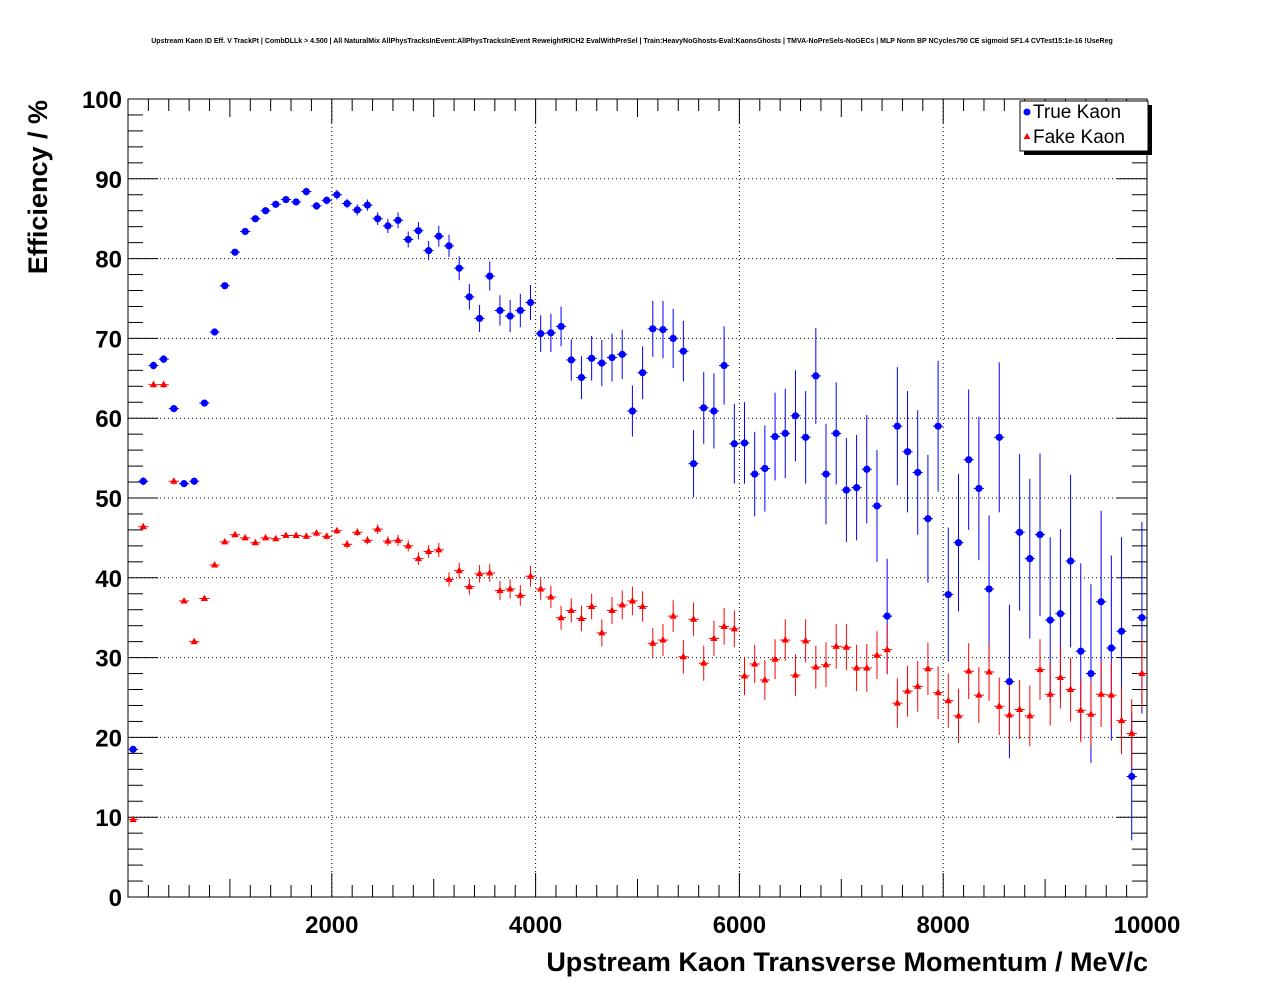 This screenshot has height=996, width=1276. What do you see at coordinates (739, 925) in the screenshot?
I see `x-tick-label: 6000` at bounding box center [739, 925].